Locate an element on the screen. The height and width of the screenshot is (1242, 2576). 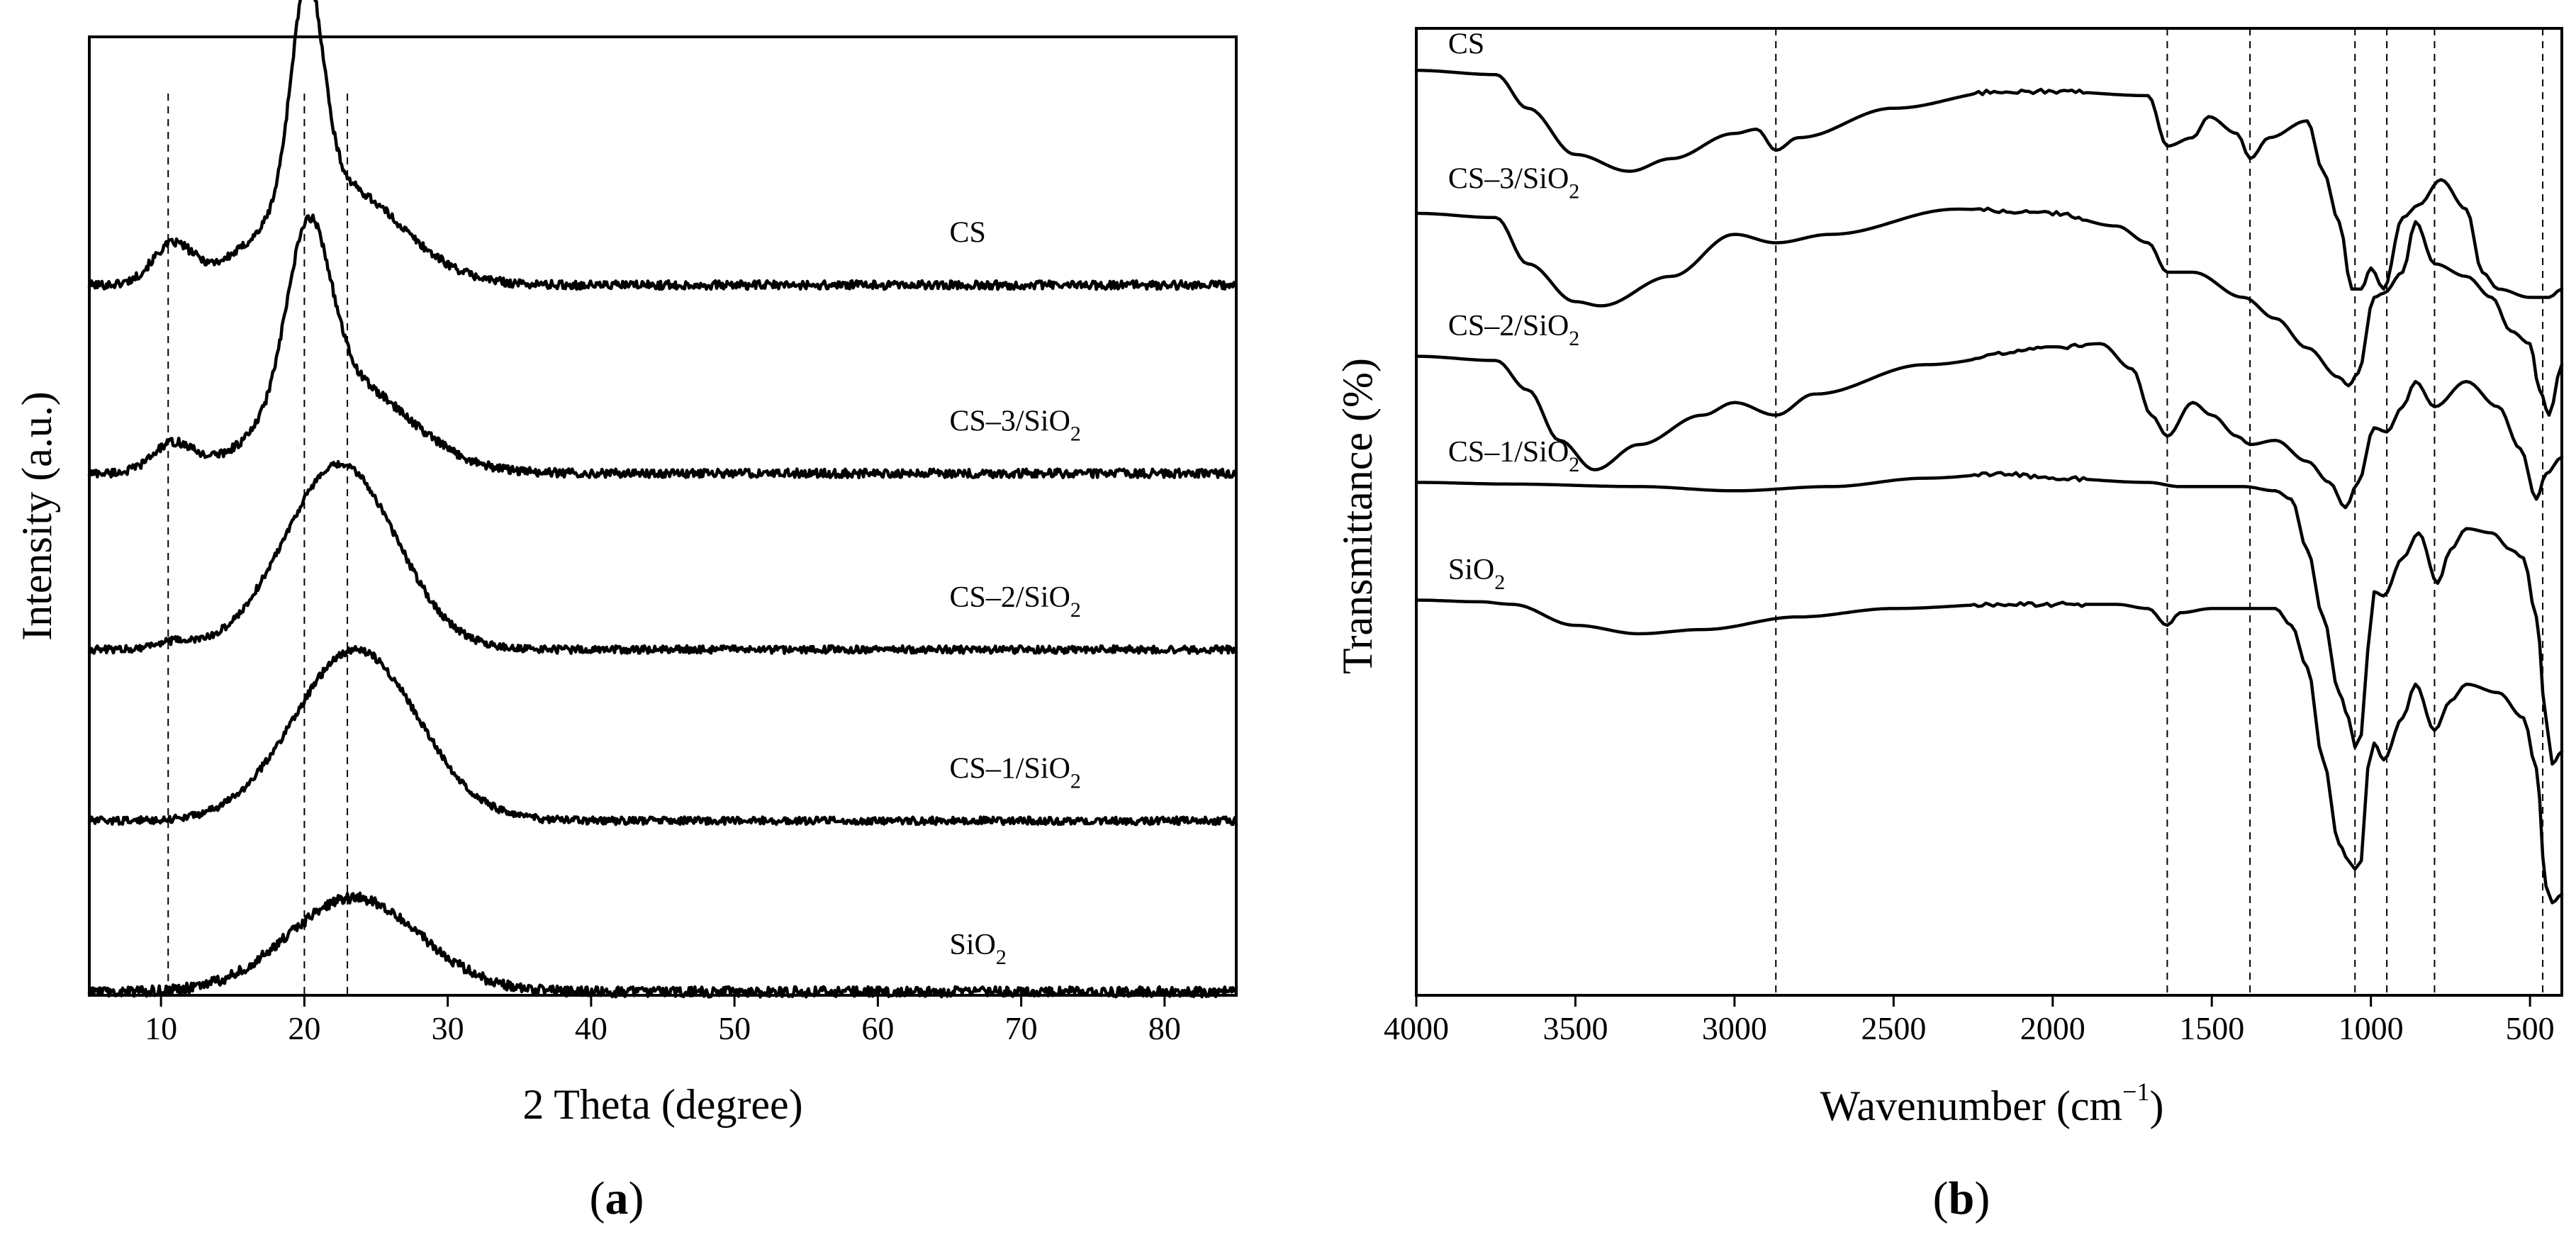
xrd-x-tick-label-6: 70 is located at coordinates (1021, 1028).